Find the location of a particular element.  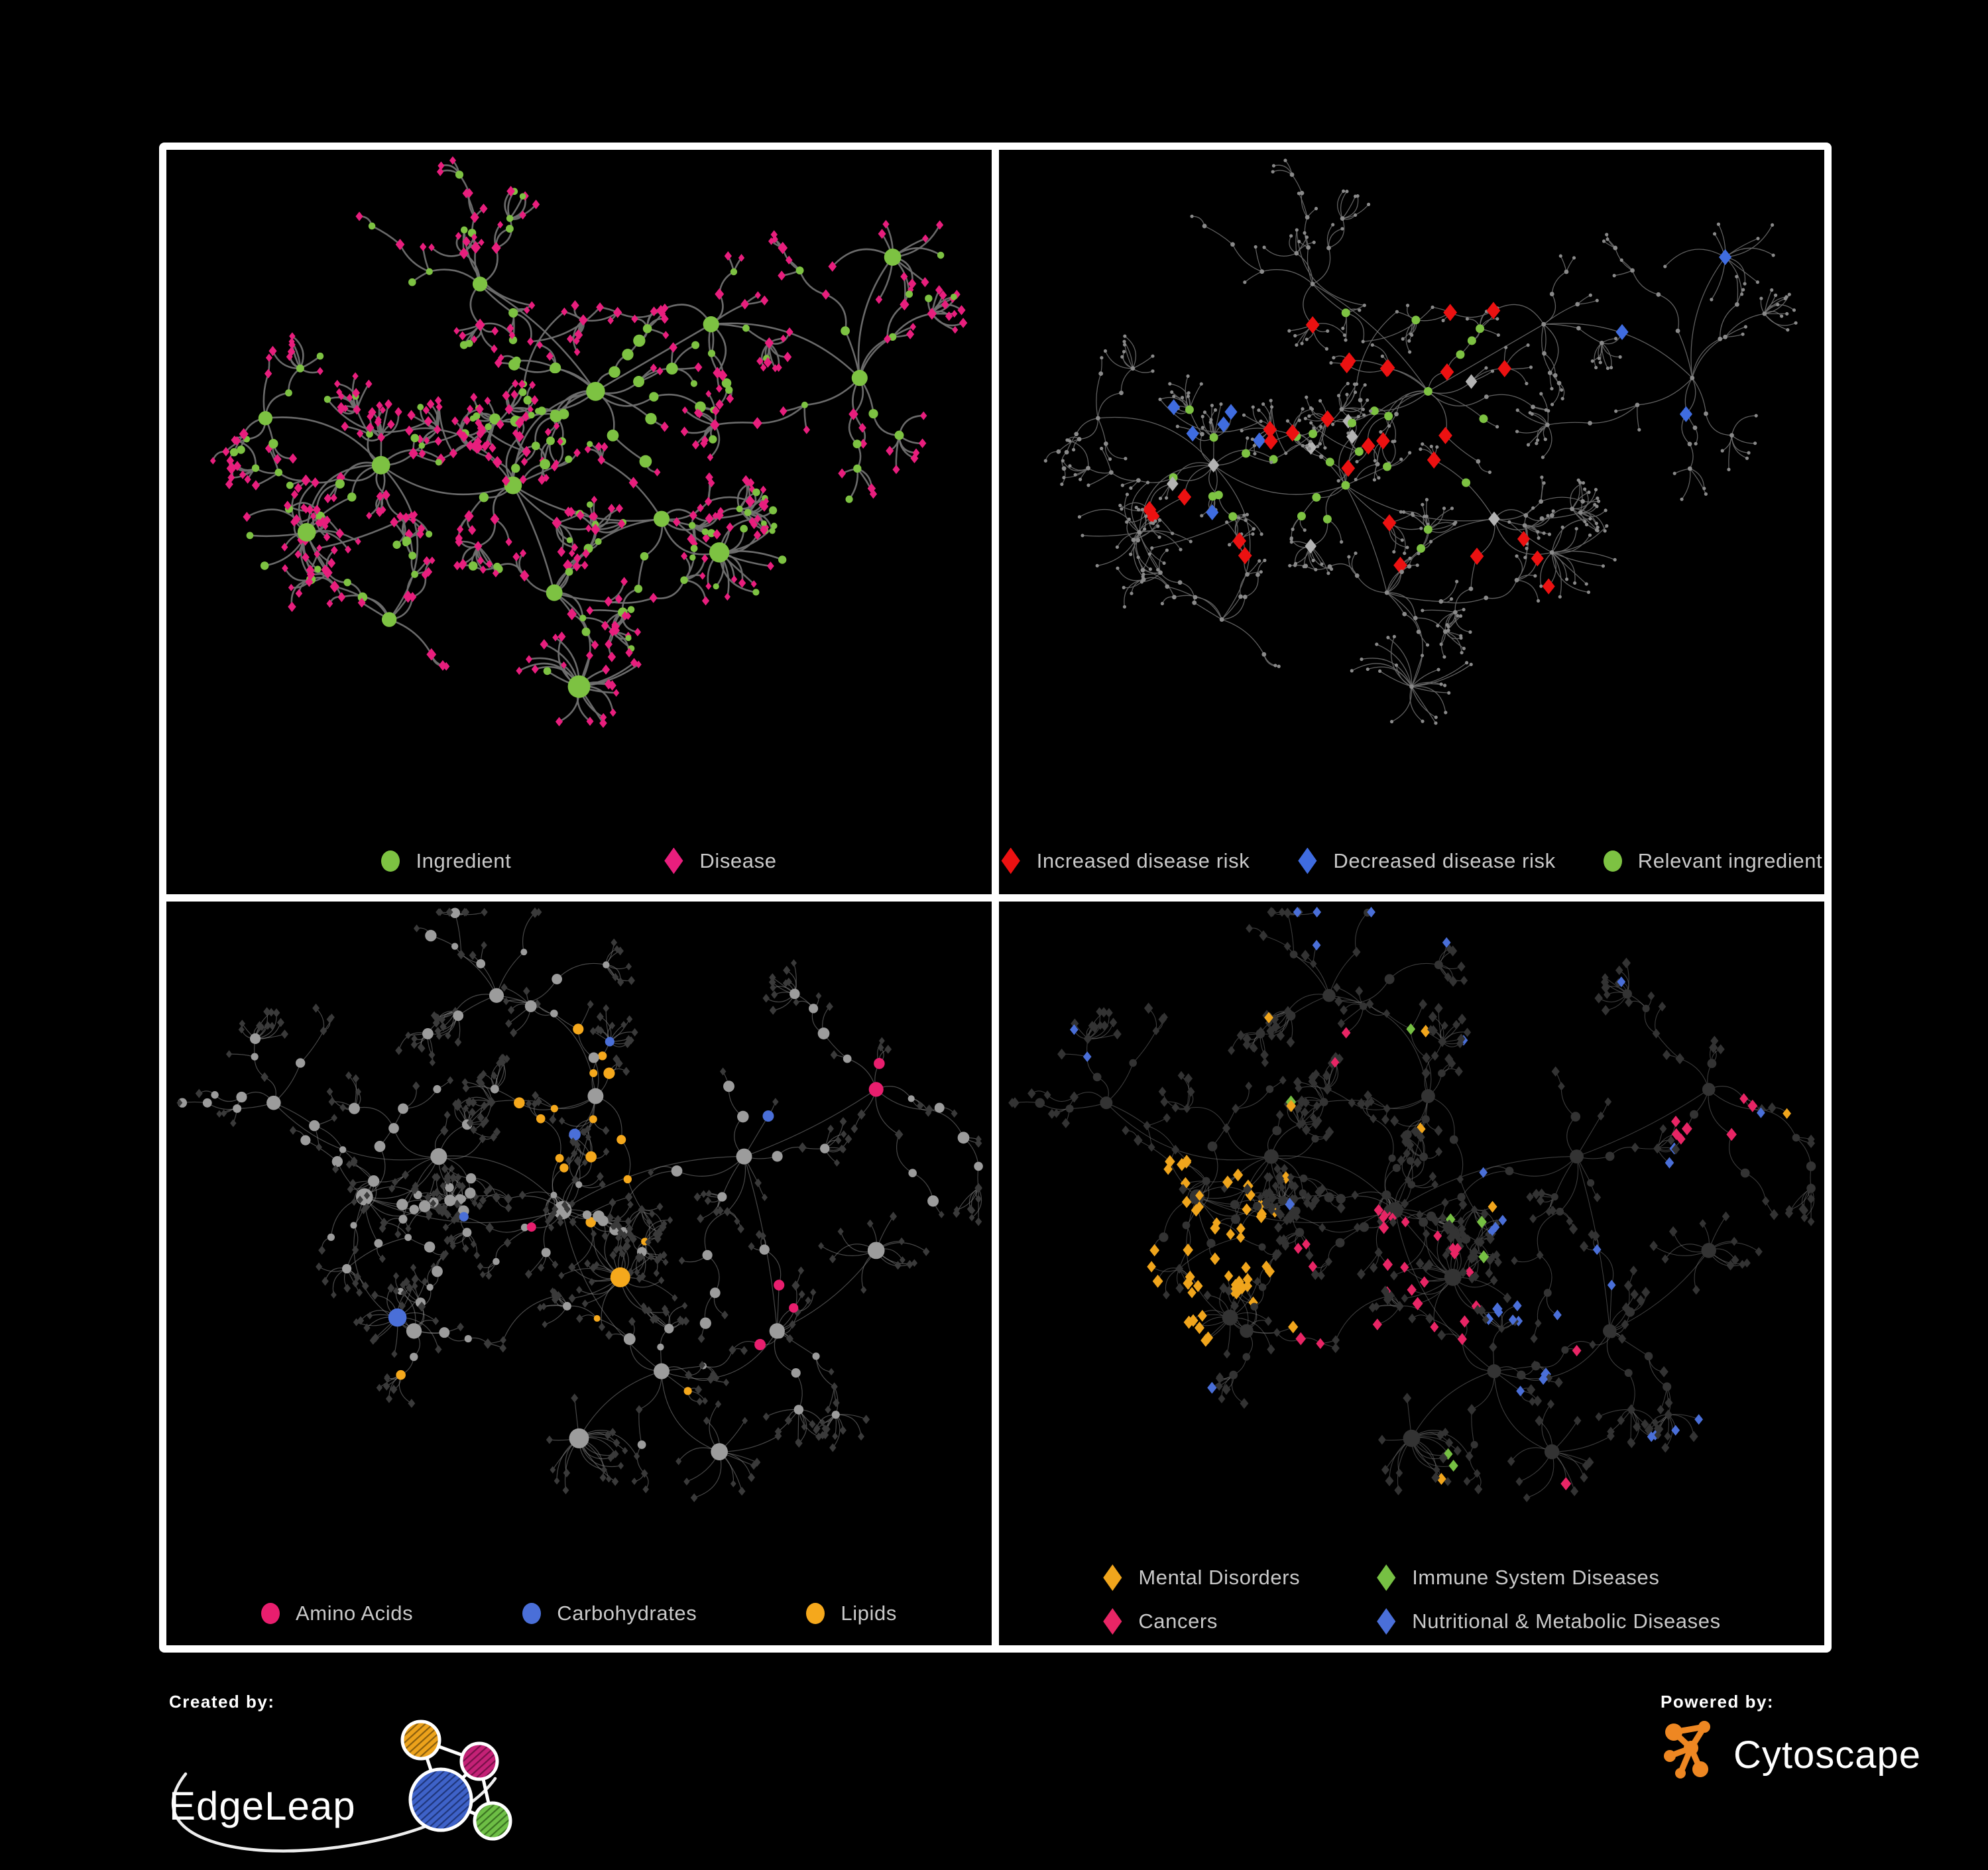

legend-label: Amino Acids is located at coordinates (355, 1613).